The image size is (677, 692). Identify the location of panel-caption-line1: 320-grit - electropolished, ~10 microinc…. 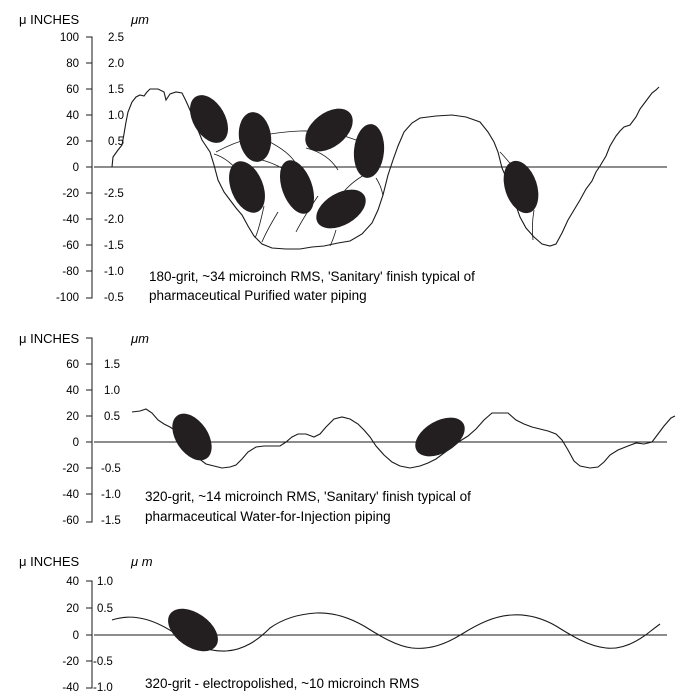
(282, 683).